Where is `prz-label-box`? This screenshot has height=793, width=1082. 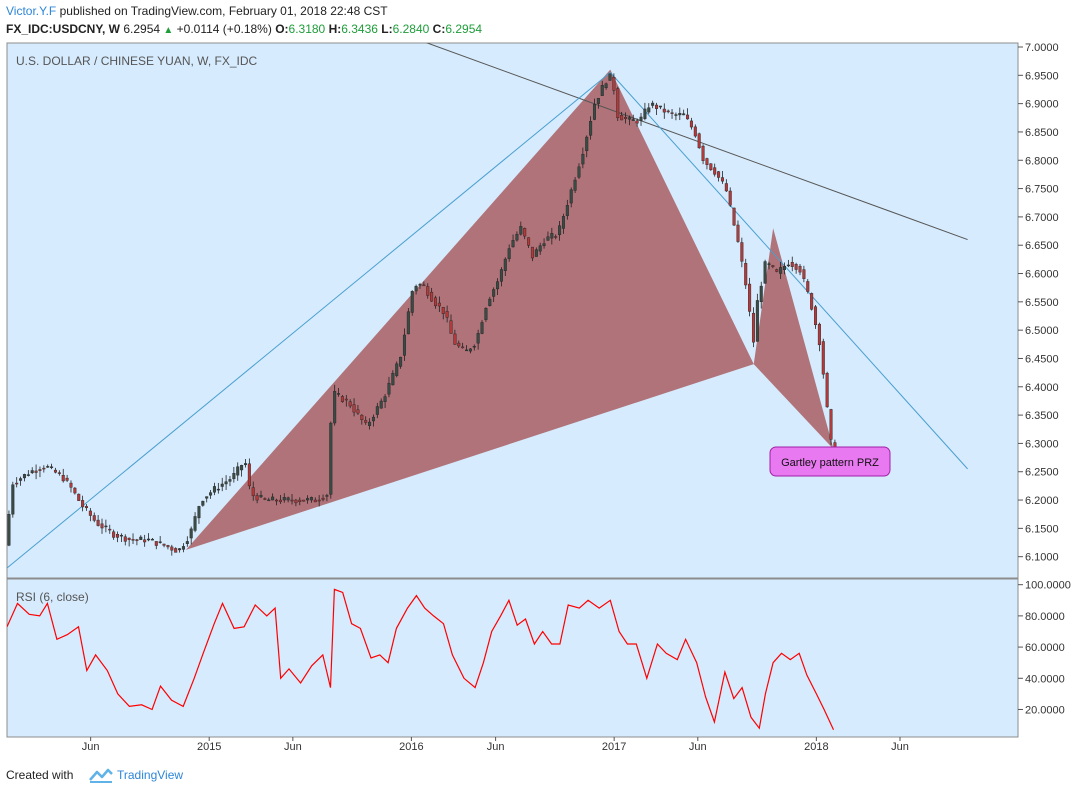 prz-label-box is located at coordinates (830, 461).